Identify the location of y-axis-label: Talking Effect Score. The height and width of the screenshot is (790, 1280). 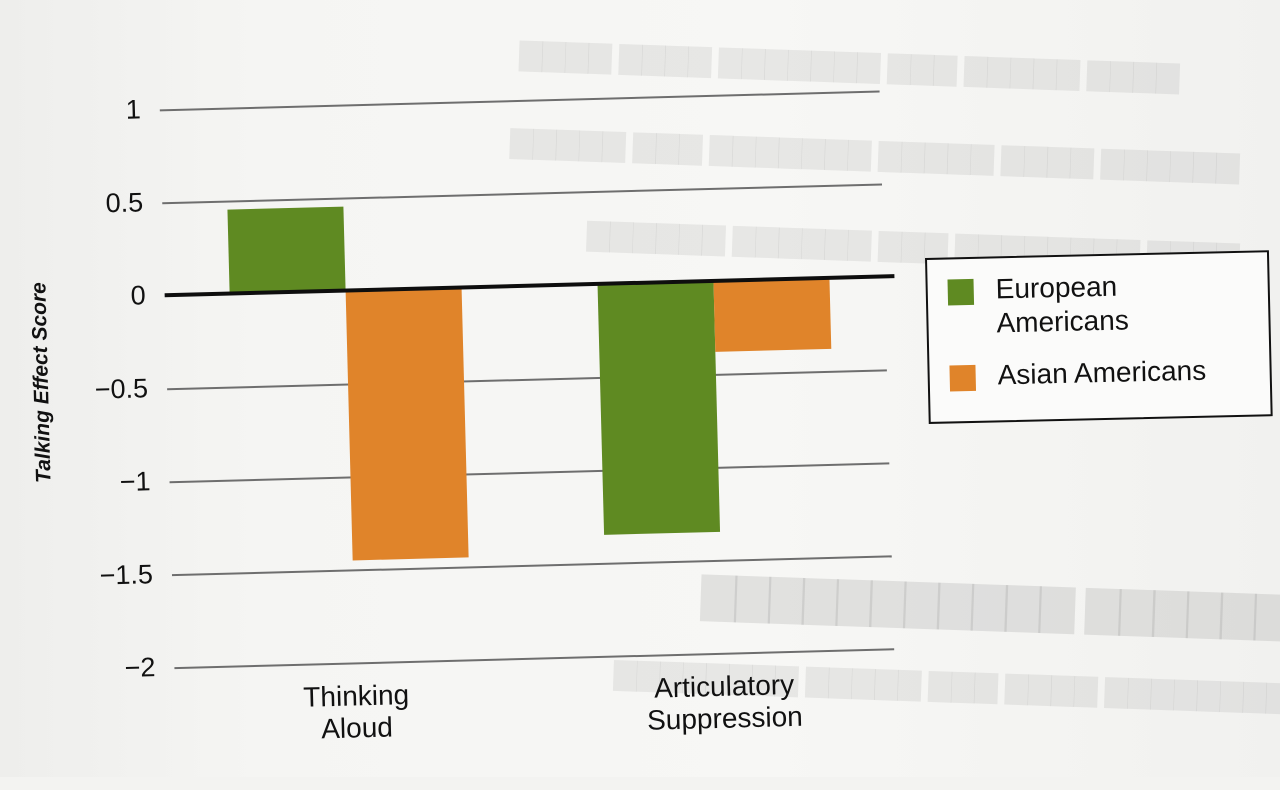
(41, 382).